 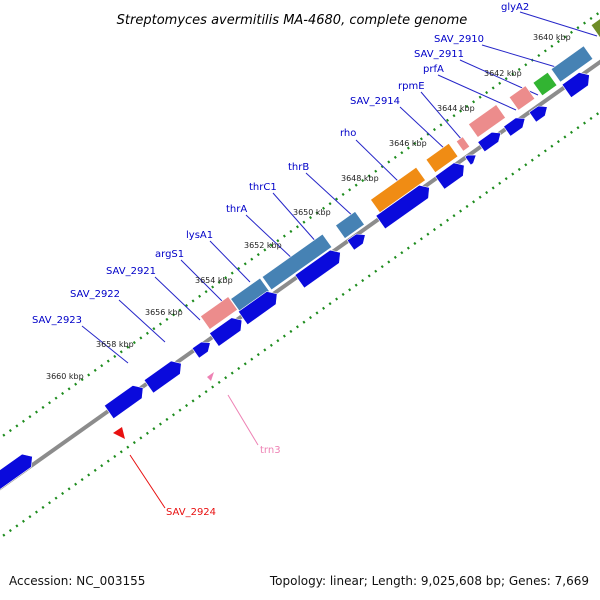 I want to click on scale-label: 3660 kbp, so click(x=65, y=376).